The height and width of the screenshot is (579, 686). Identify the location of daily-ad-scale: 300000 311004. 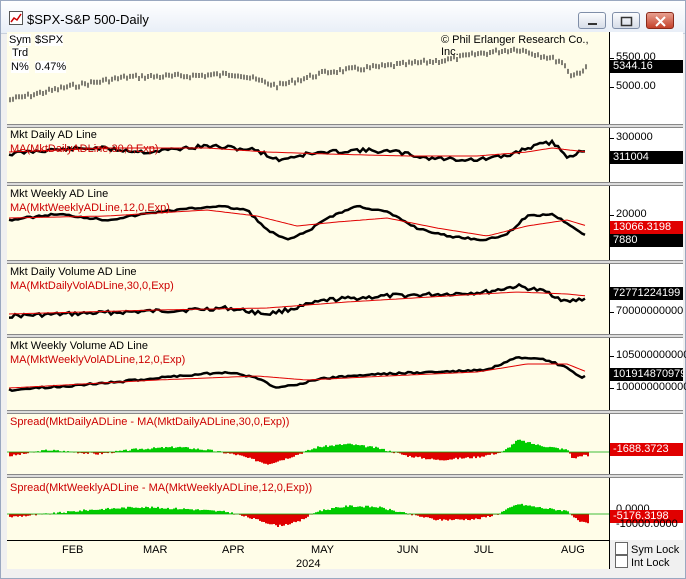
(646, 156).